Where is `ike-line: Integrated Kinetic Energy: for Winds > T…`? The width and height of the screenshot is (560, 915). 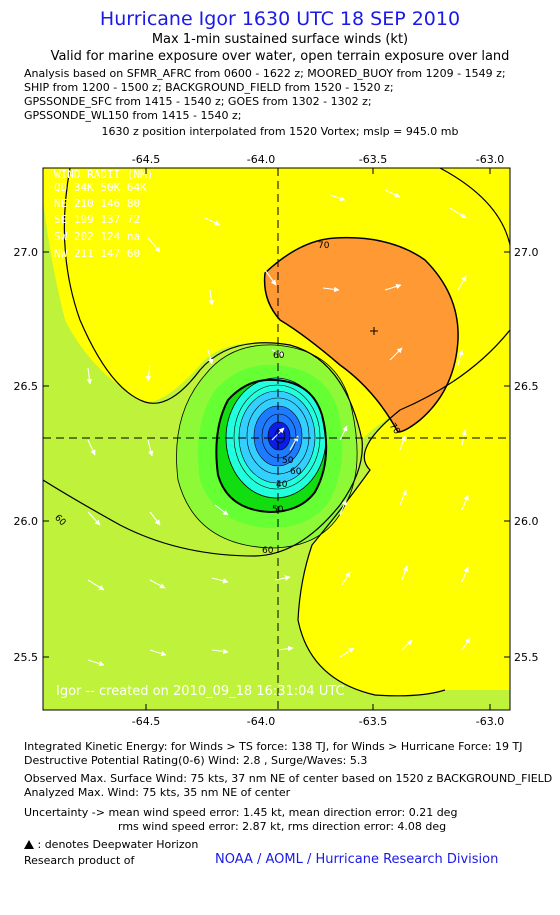 ike-line: Integrated Kinetic Energy: for Winds > T… is located at coordinates (273, 746).